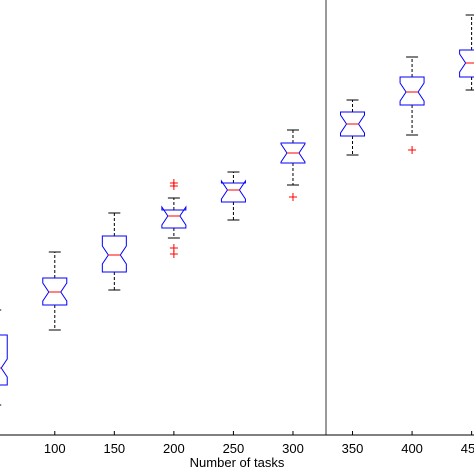 The image size is (474, 474). What do you see at coordinates (234, 448) in the screenshot?
I see `x-tick-label: 250` at bounding box center [234, 448].